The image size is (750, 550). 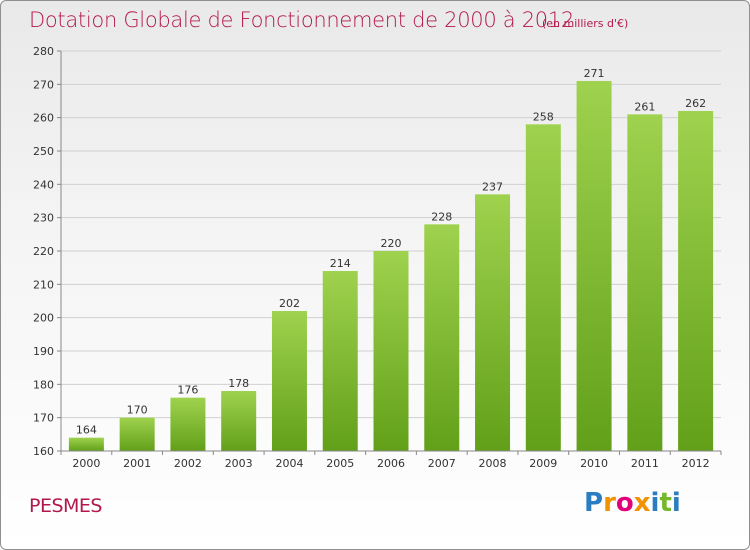 I want to click on value-label: 262, so click(x=695, y=103).